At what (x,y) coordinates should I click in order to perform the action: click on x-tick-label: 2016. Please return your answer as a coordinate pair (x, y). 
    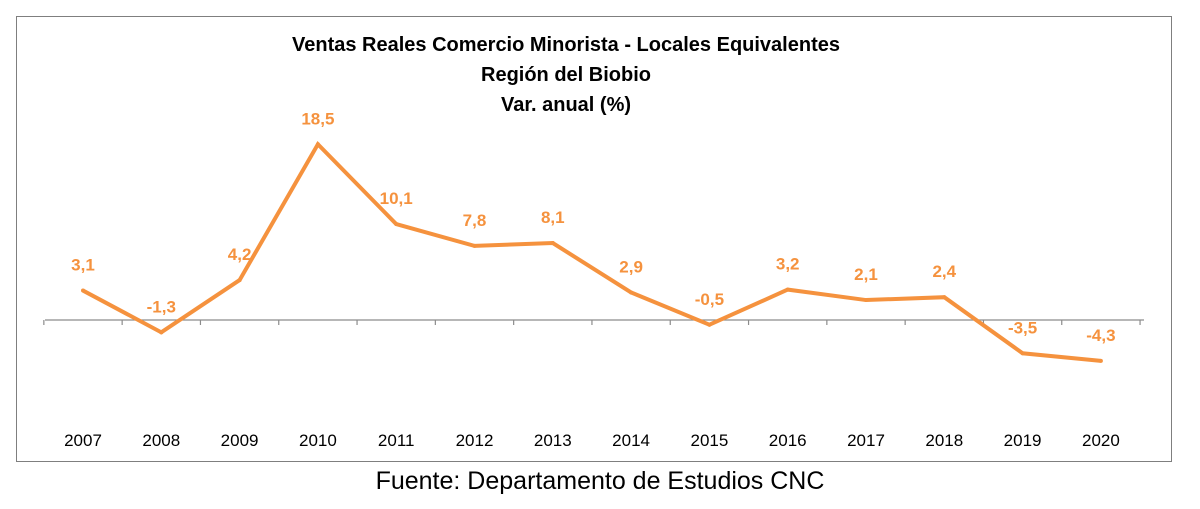
    Looking at the image, I should click on (788, 440).